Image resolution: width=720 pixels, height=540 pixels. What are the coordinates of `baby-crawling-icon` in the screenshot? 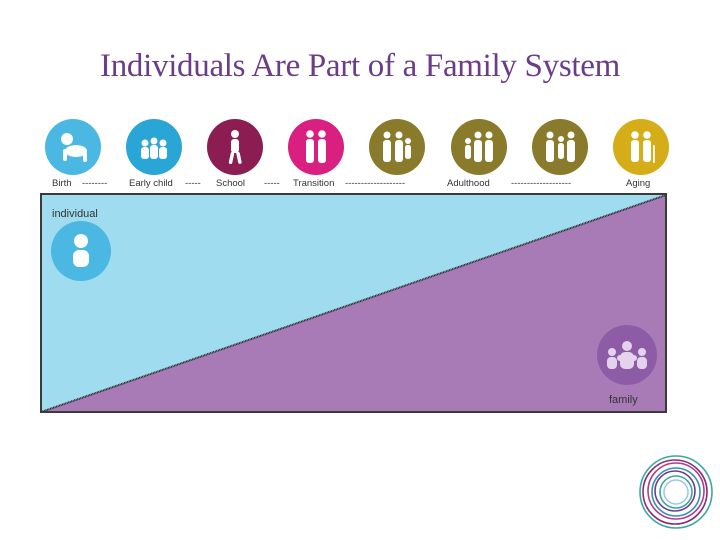 It's located at (73, 147).